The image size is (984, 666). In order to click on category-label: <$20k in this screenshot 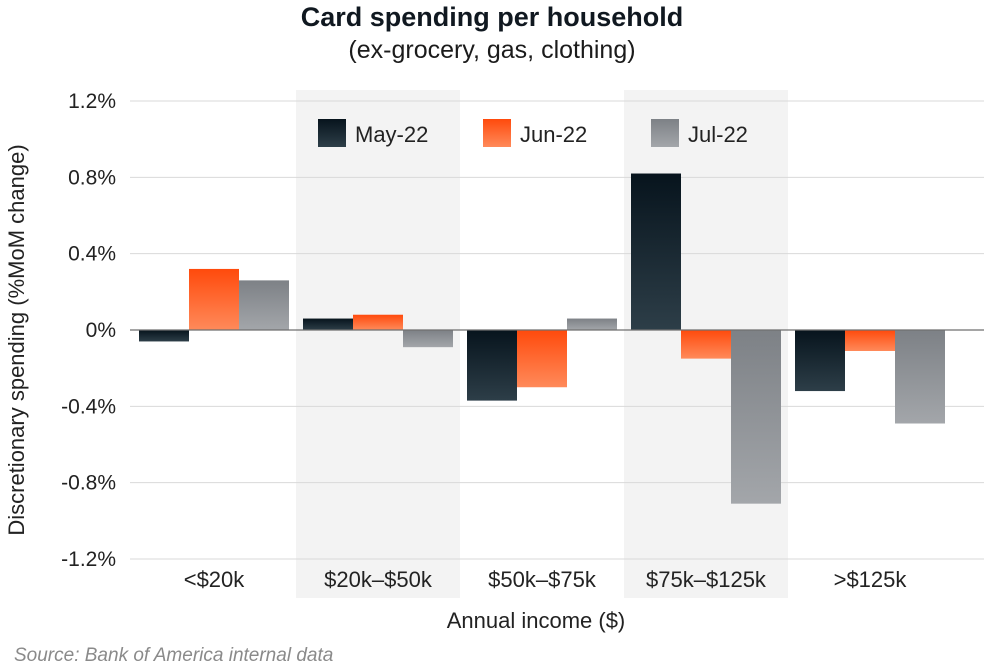, I will do `click(215, 579)`.